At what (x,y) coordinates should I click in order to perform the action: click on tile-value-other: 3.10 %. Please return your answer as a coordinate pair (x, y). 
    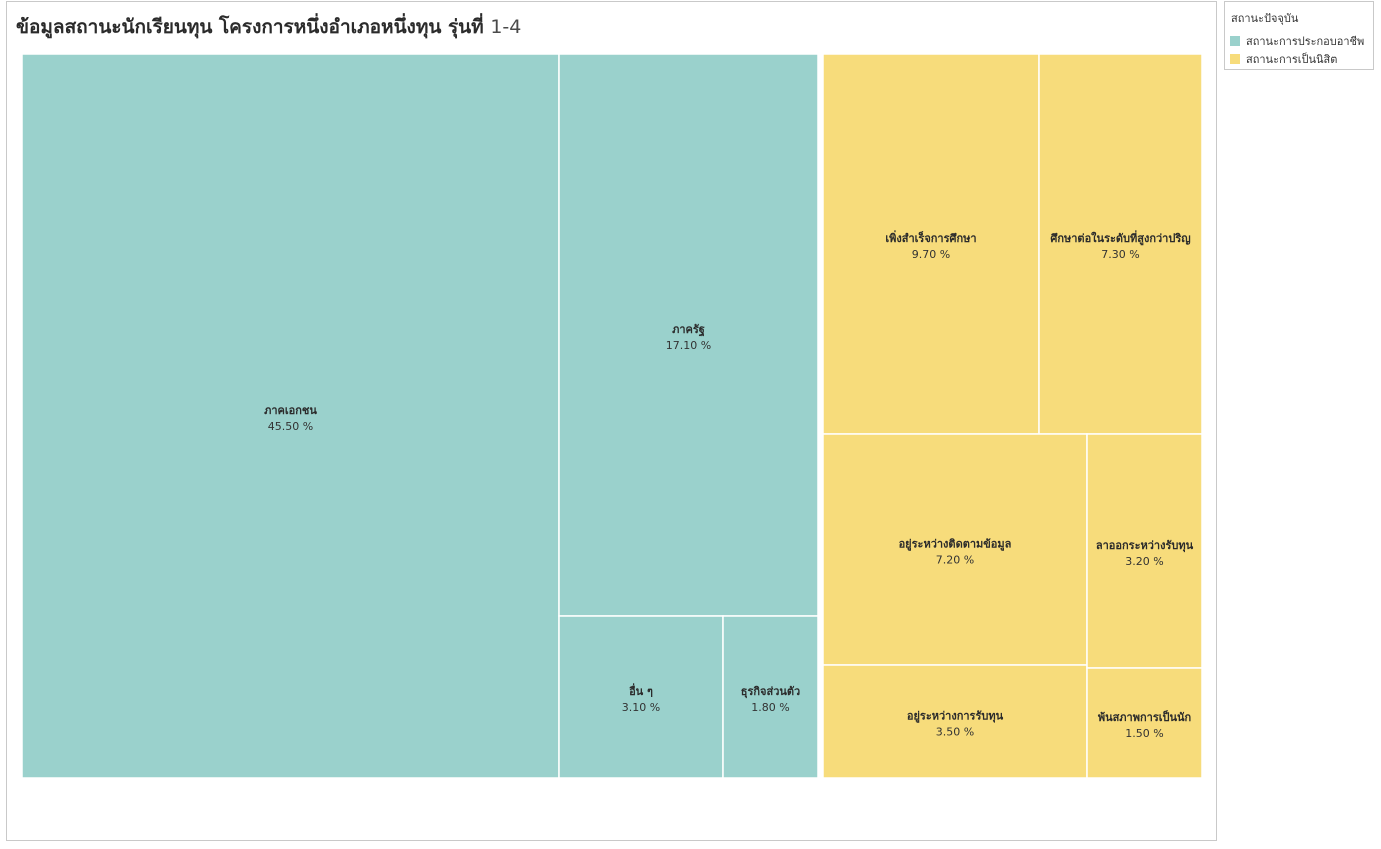
    Looking at the image, I should click on (641, 707).